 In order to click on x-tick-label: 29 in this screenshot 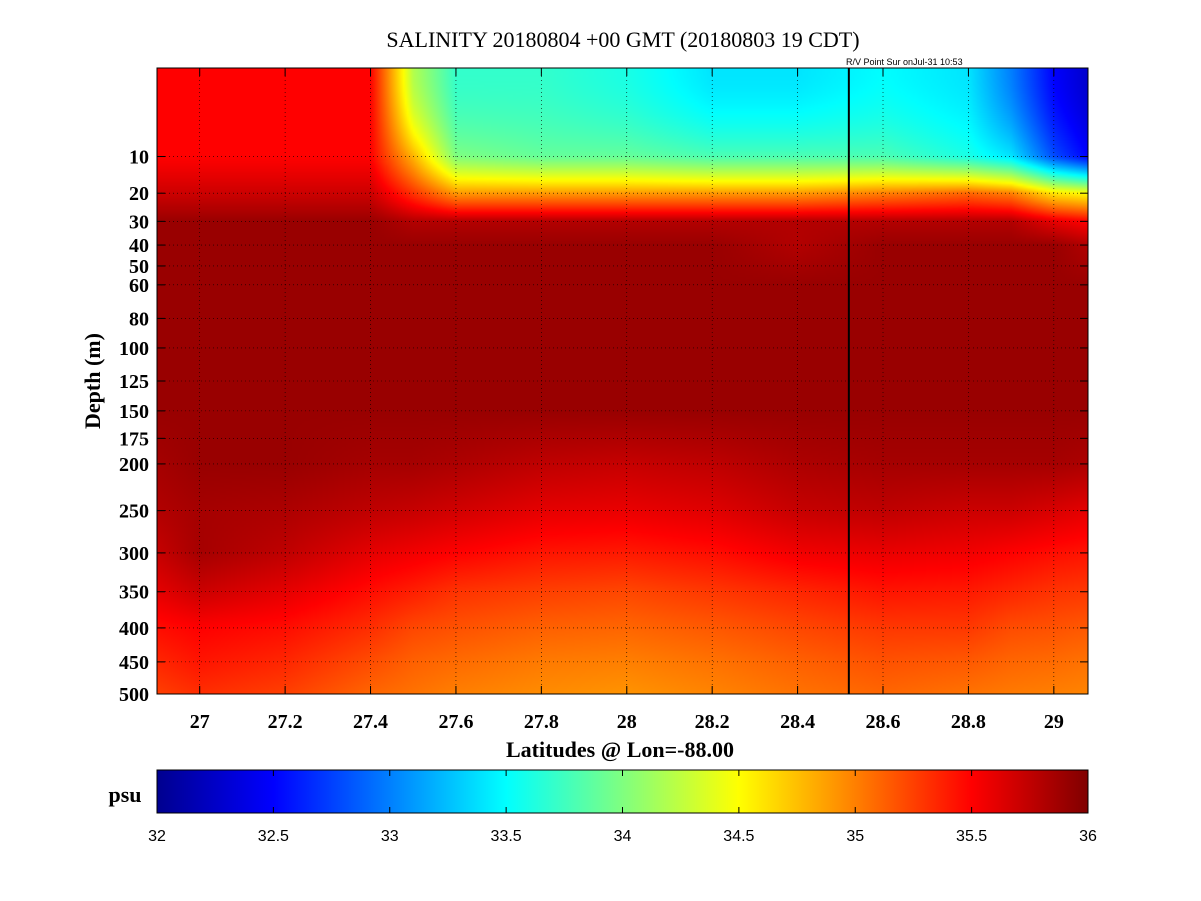, I will do `click(1054, 722)`.